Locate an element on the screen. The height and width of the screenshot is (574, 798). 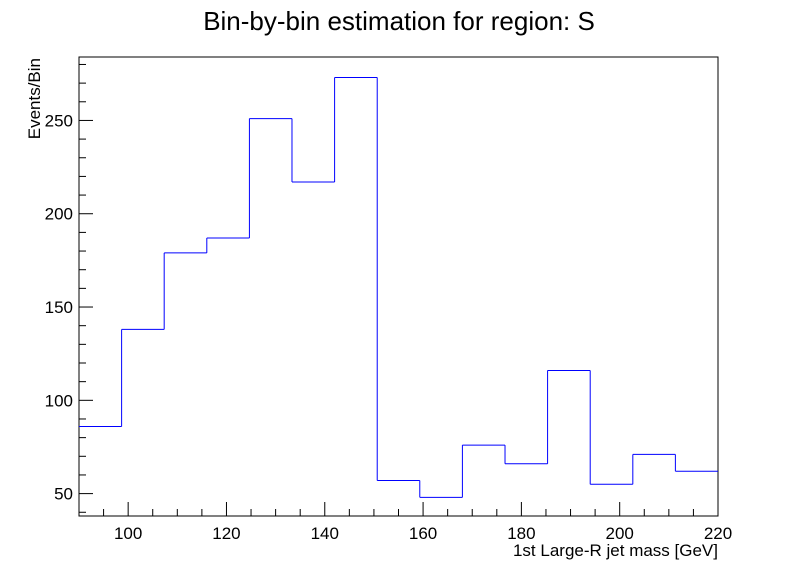
x-tick-label: 100 is located at coordinates (128, 533).